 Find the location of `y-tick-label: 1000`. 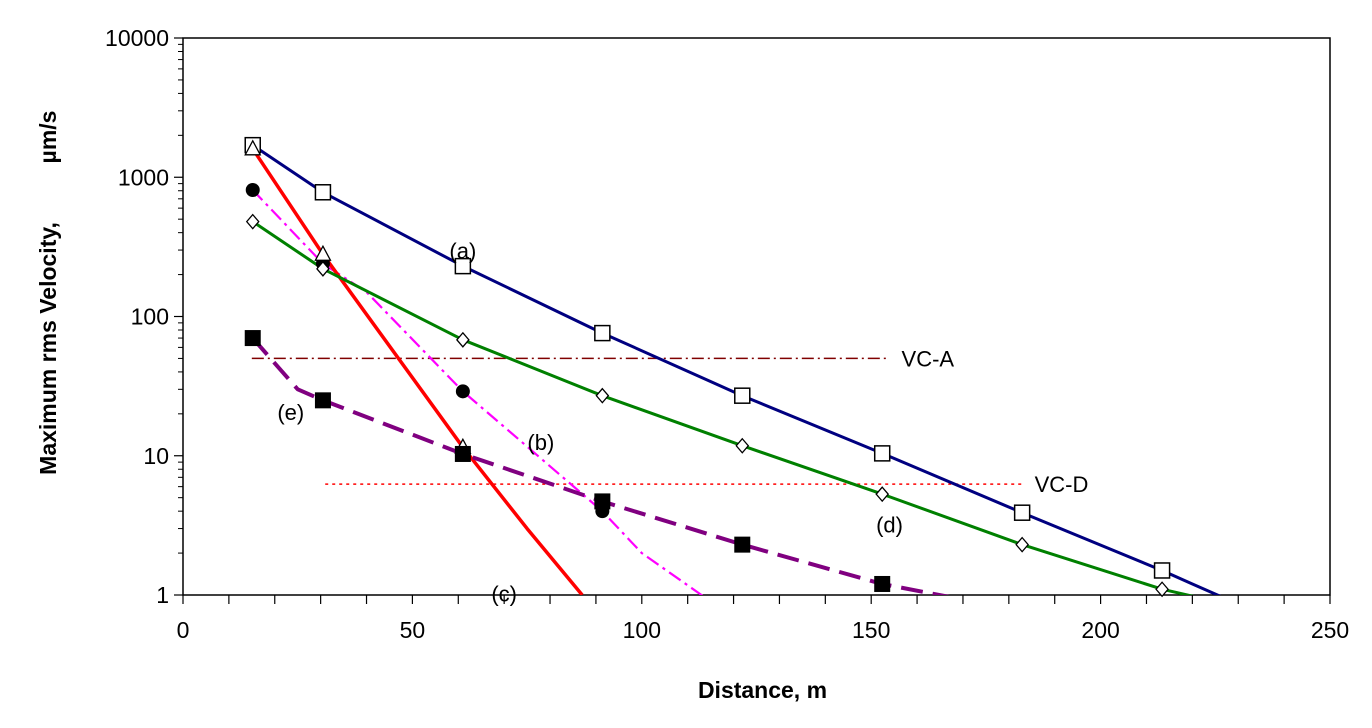

y-tick-label: 1000 is located at coordinates (143, 177).